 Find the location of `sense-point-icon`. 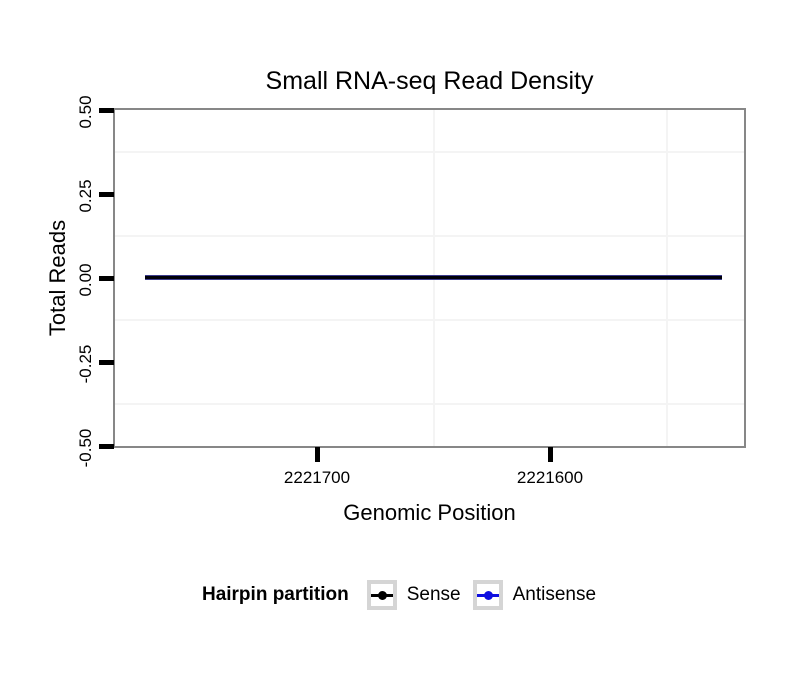

sense-point-icon is located at coordinates (382, 595).